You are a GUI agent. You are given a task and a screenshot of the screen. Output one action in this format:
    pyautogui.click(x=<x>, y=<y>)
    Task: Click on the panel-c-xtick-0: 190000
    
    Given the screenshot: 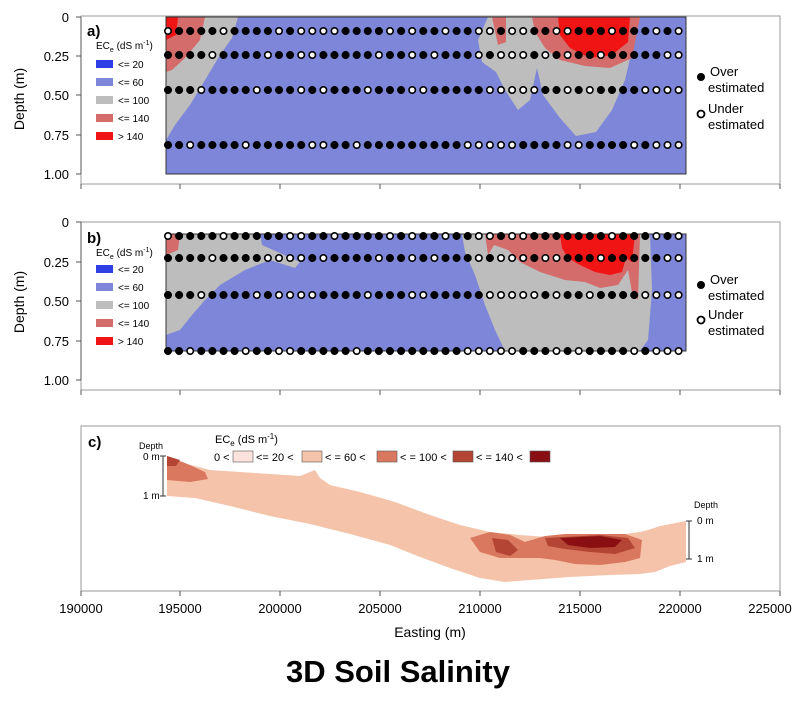 What is the action you would take?
    pyautogui.click(x=80, y=608)
    